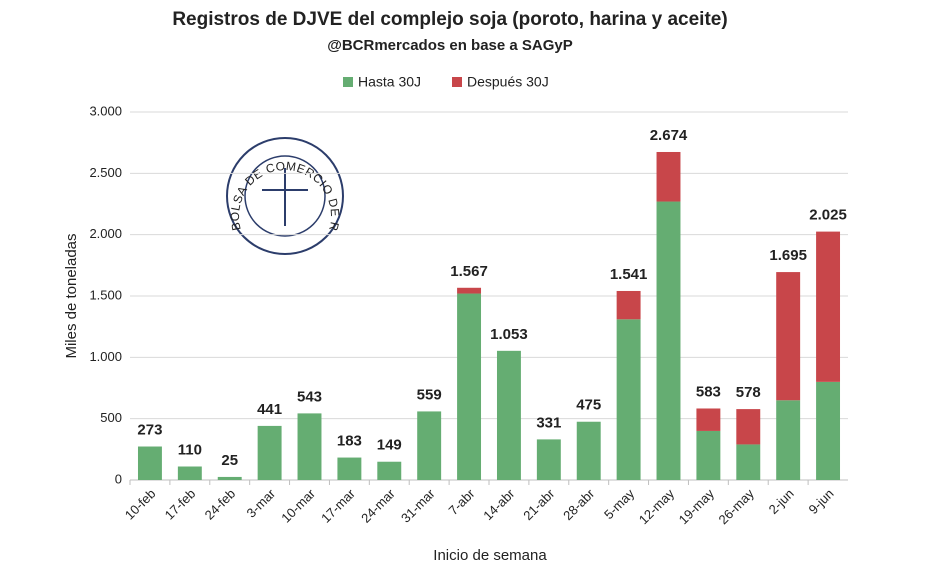 The width and height of the screenshot is (938, 580). What do you see at coordinates (71, 295) in the screenshot?
I see `y-axis-title: Miles de toneladas` at bounding box center [71, 295].